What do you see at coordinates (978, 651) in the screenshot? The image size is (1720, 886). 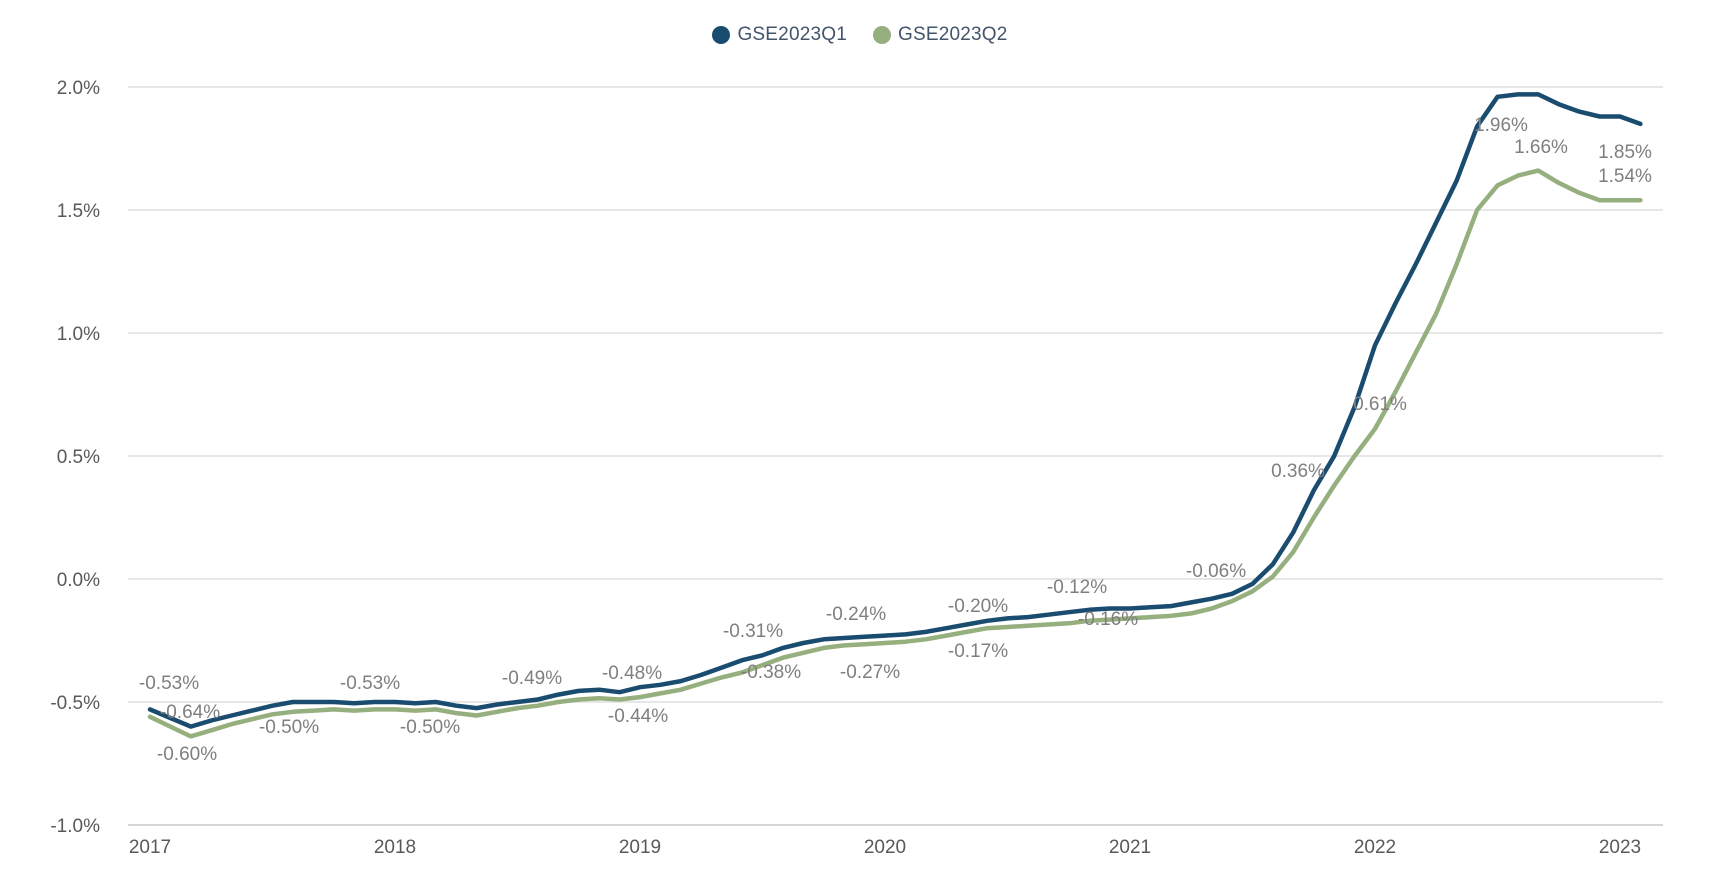 I see `data-label: -0.17%` at bounding box center [978, 651].